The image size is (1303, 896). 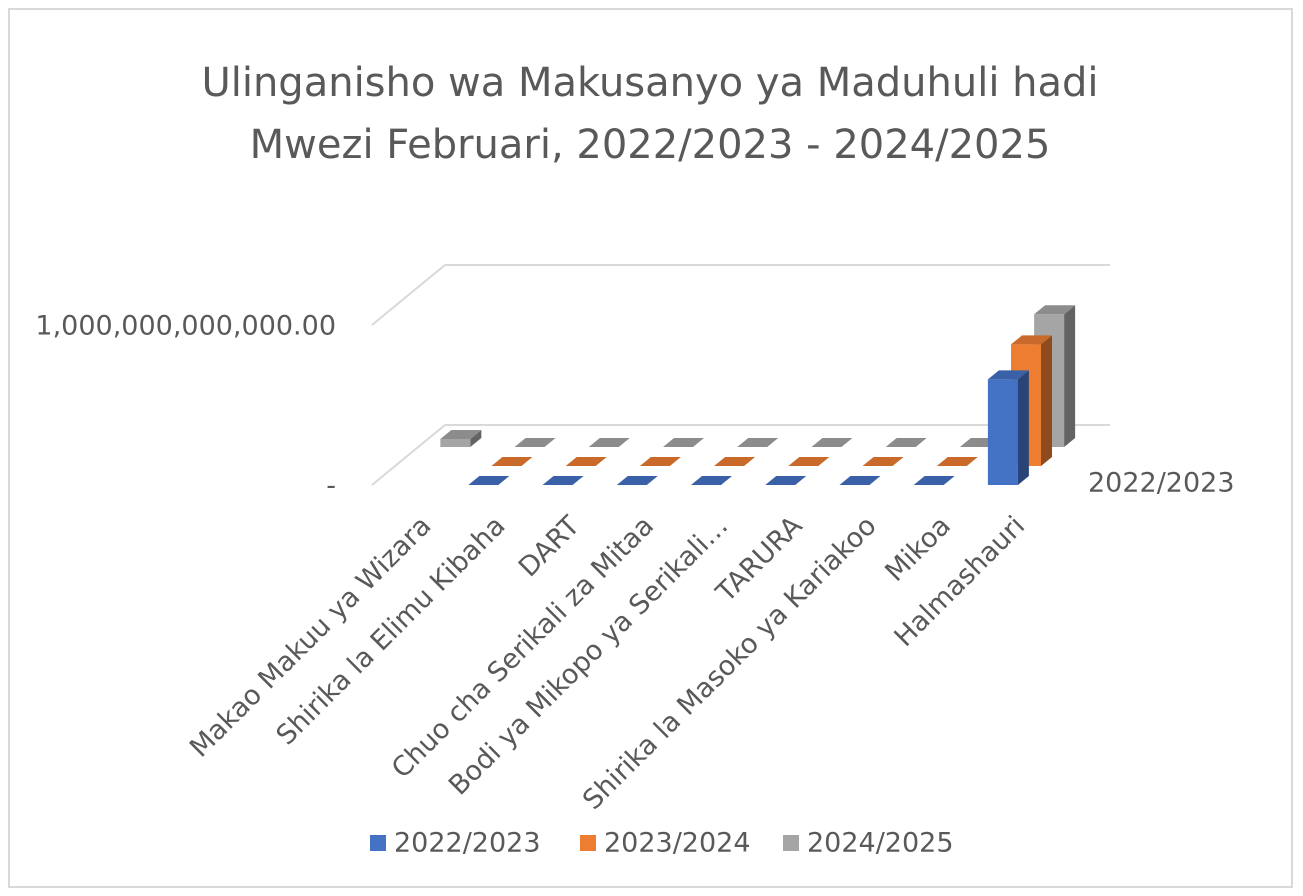 I want to click on y-tick-label: 1,000,000,000,000.00, so click(x=185, y=326).